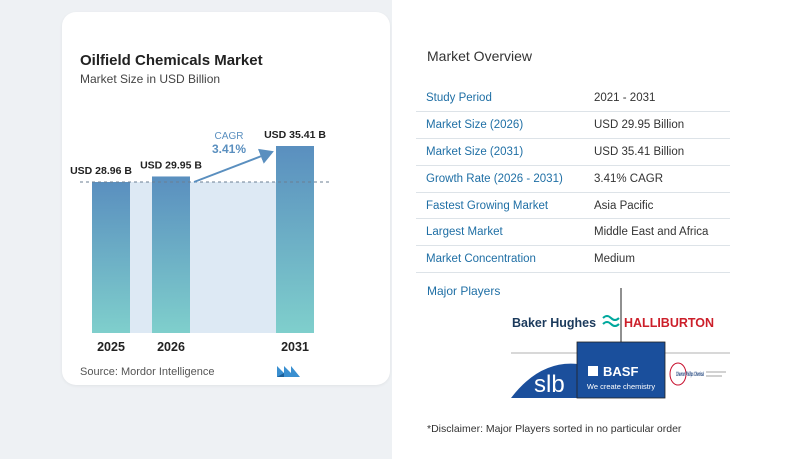  Describe the element at coordinates (500, 152) in the screenshot. I see `overview-row-label: Market Size (2031)` at that location.